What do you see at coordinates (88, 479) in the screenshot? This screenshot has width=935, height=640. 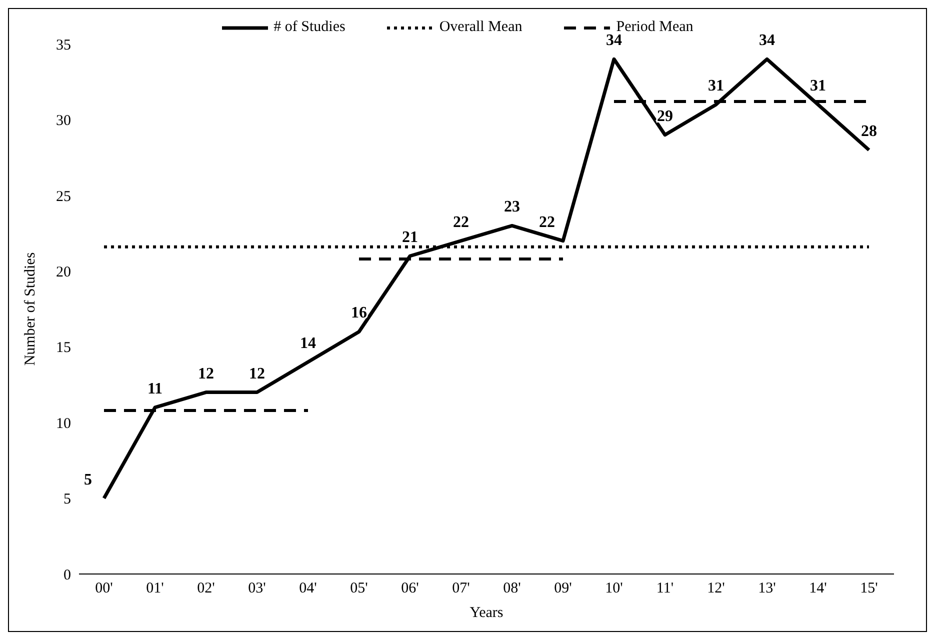 I see `data-label: 5` at bounding box center [88, 479].